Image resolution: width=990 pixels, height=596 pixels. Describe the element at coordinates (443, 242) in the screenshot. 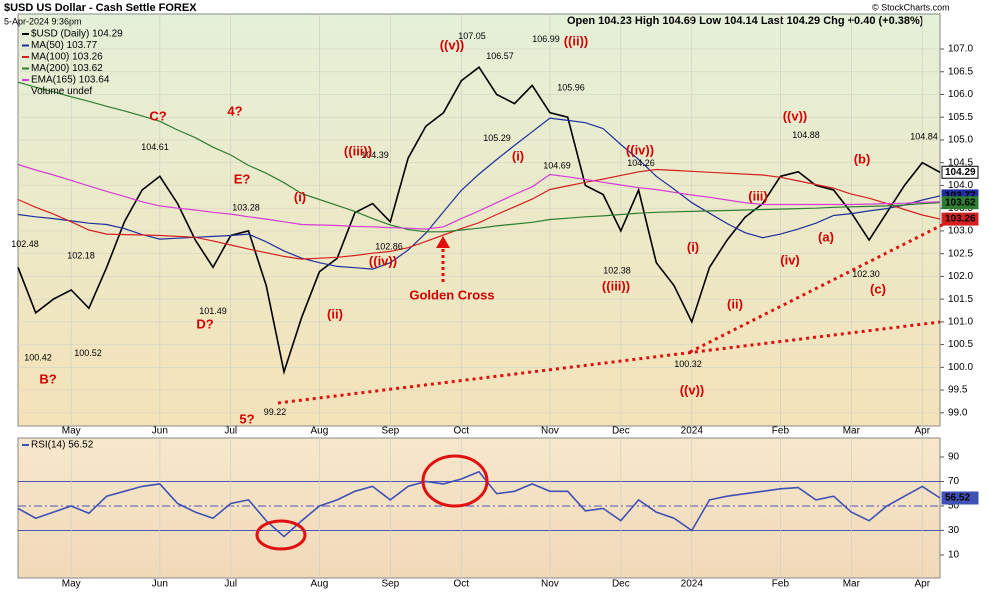

I see `arrow-head` at that location.